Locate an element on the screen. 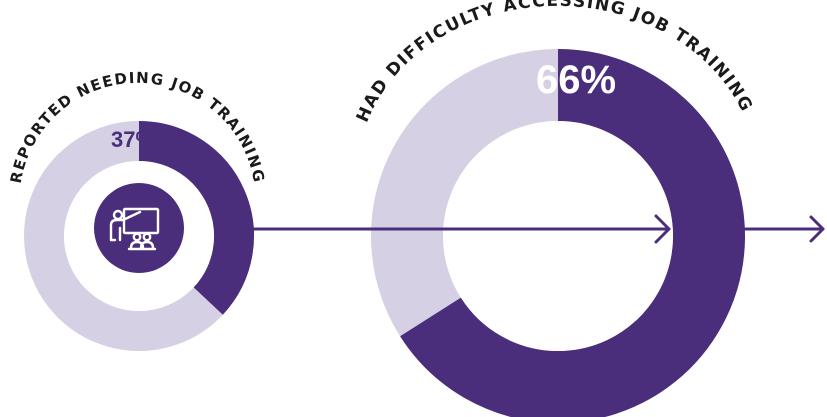  donut-value-label-large: 66% is located at coordinates (576, 80).